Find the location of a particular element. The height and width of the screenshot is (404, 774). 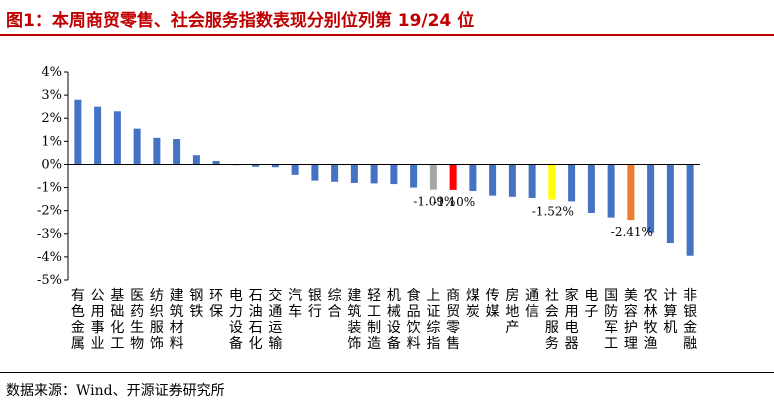

y-tick-label: -1% is located at coordinates (49, 188).